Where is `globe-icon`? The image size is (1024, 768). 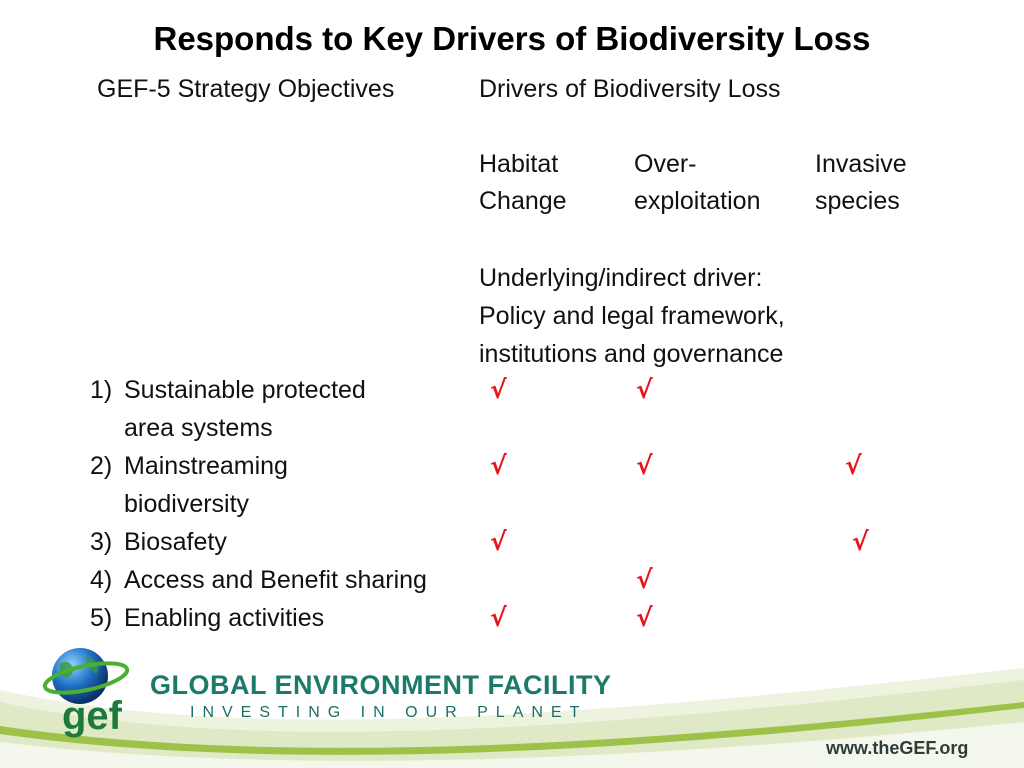 globe-icon is located at coordinates (86, 676).